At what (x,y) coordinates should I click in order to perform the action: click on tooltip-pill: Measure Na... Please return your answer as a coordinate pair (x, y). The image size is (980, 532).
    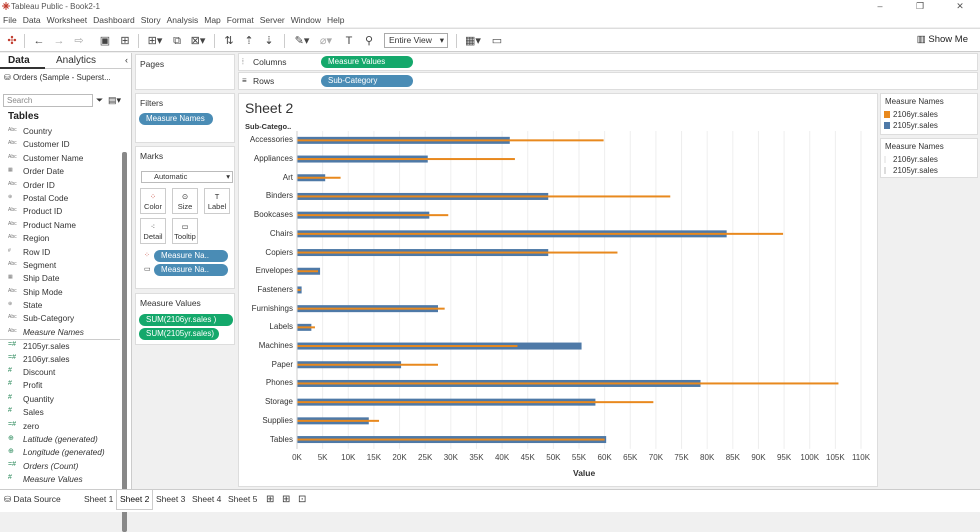
    Looking at the image, I should click on (191, 270).